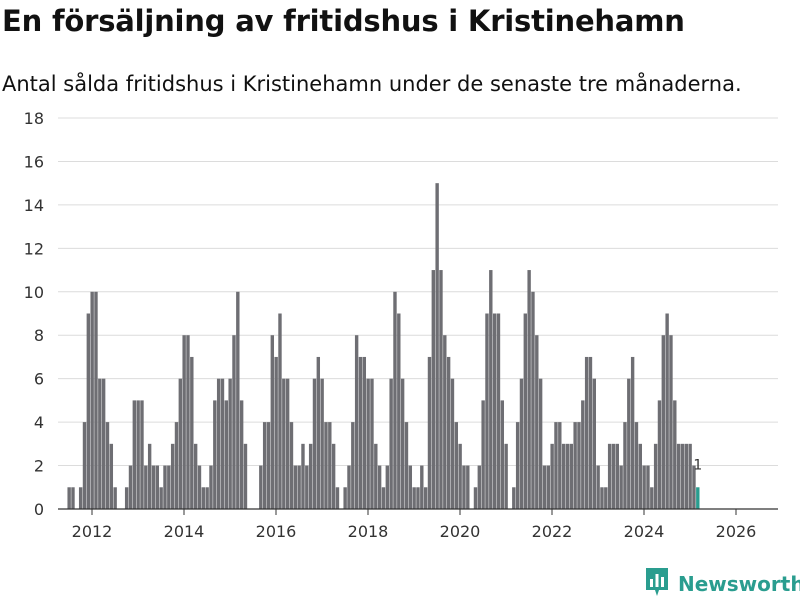 This screenshot has width=800, height=602. What do you see at coordinates (644, 531) in the screenshot?
I see `x-tick-label: 2024` at bounding box center [644, 531].